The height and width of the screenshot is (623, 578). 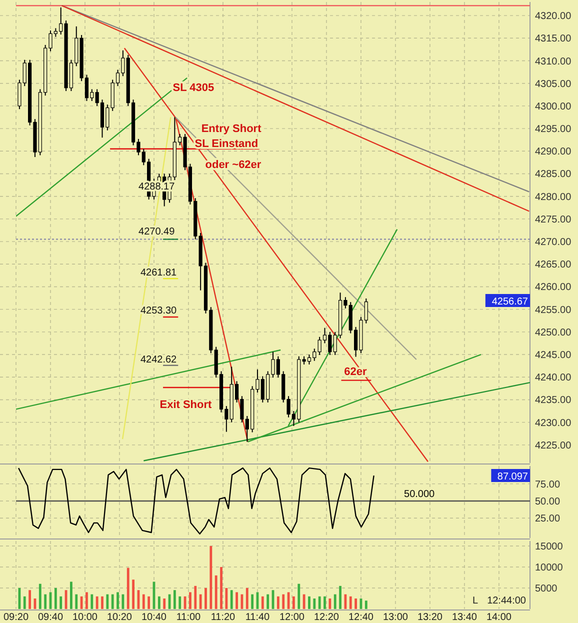 What do you see at coordinates (512, 477) in the screenshot?
I see `annotation: 87.097` at bounding box center [512, 477].